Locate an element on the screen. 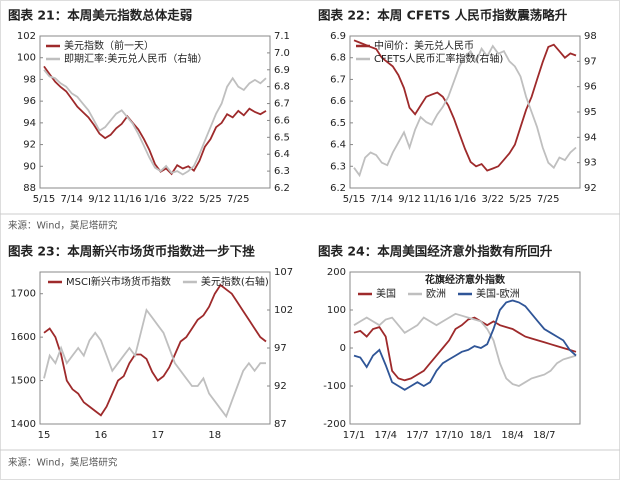 The height and width of the screenshot is (480, 620). y-tick-label: 200 is located at coordinates (336, 272).